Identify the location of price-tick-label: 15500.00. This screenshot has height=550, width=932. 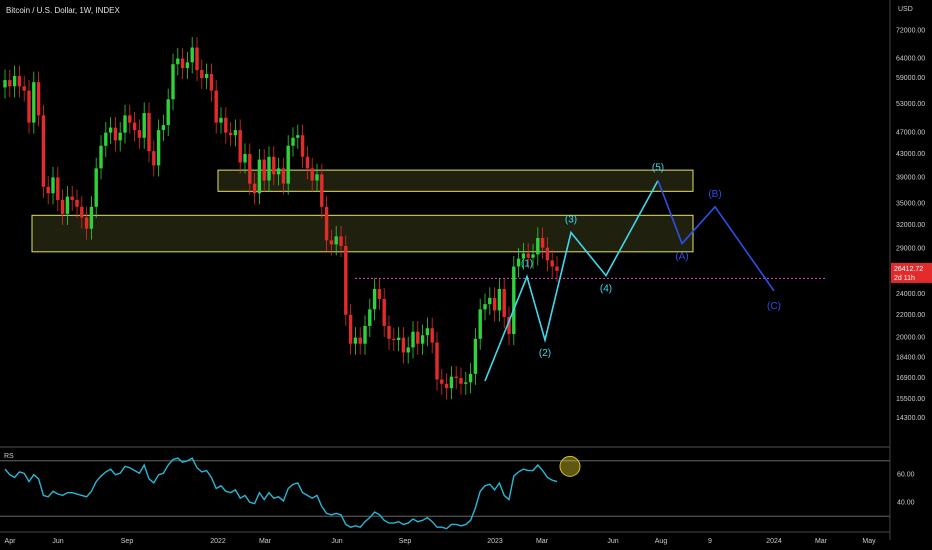
(910, 399).